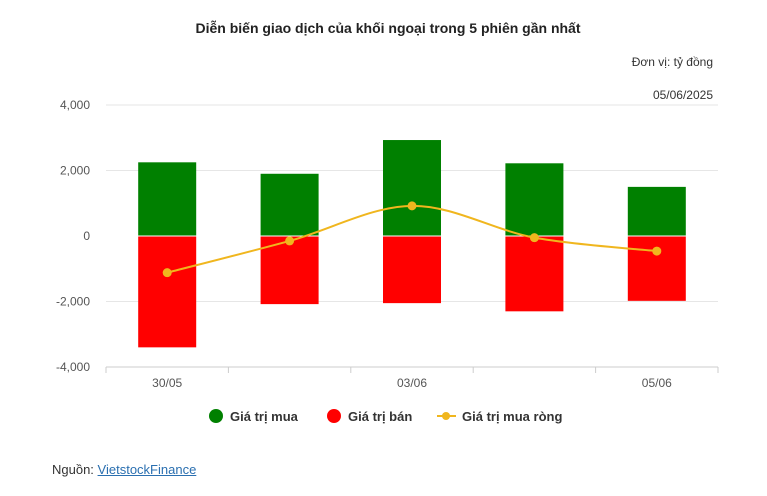 The width and height of the screenshot is (767, 496). I want to click on x-tick-label: 30/05, so click(167, 383).